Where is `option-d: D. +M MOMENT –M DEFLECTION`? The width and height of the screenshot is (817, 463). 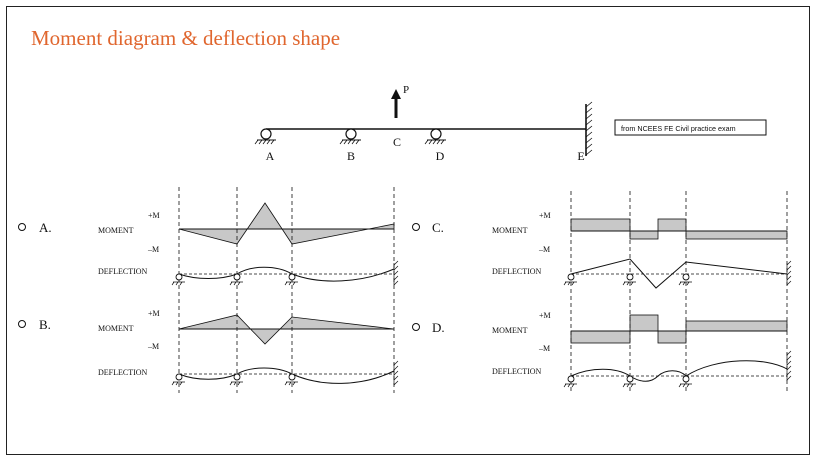
option-d: D. +M MOMENT –M DEFLECTION is located at coordinates (600, 346).